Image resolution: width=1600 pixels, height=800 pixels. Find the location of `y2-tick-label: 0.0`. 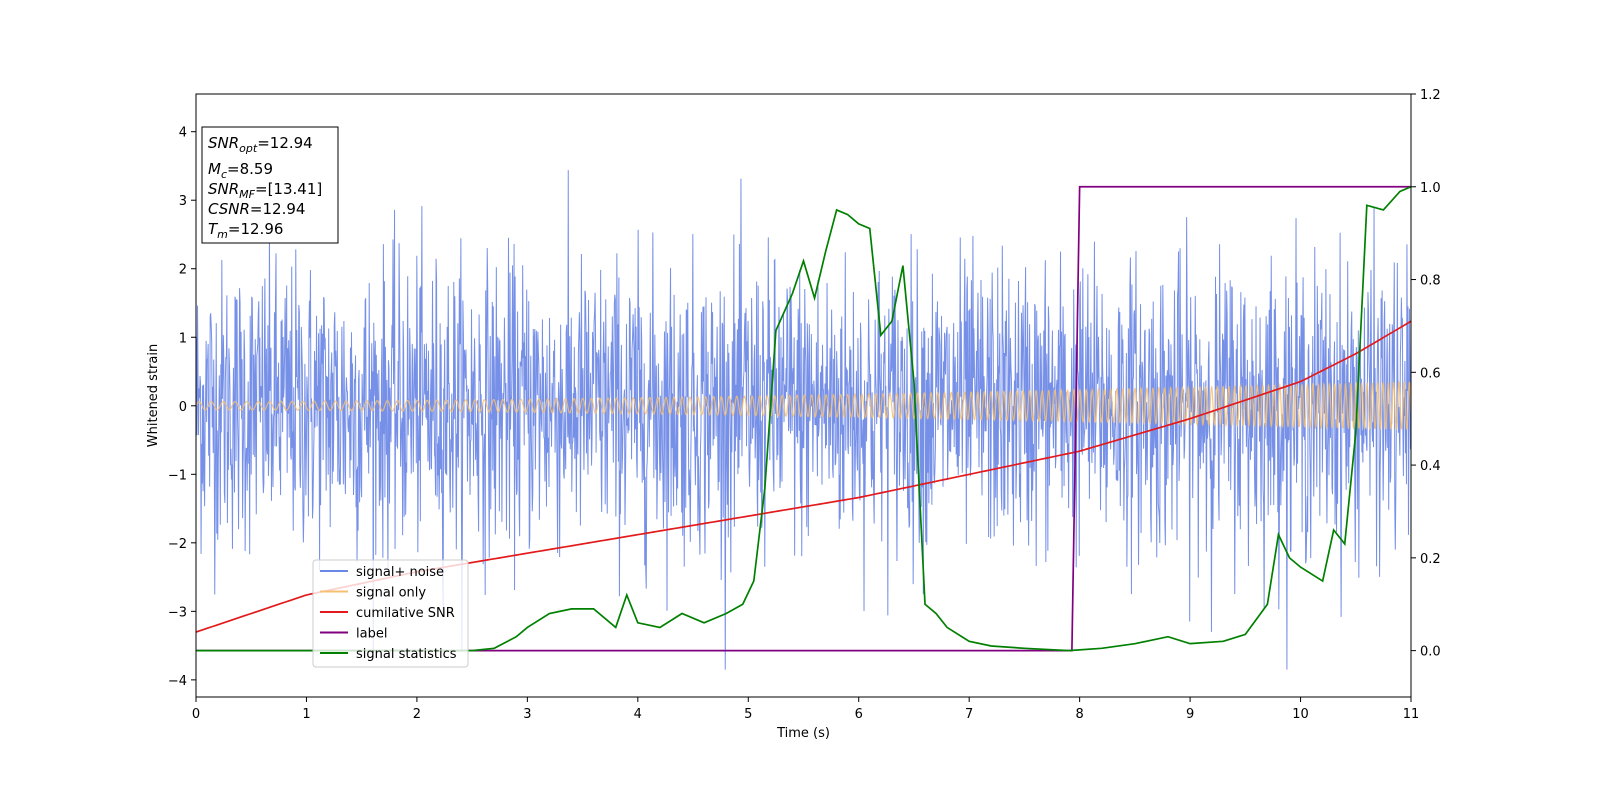

y2-tick-label: 0.0 is located at coordinates (1430, 652).